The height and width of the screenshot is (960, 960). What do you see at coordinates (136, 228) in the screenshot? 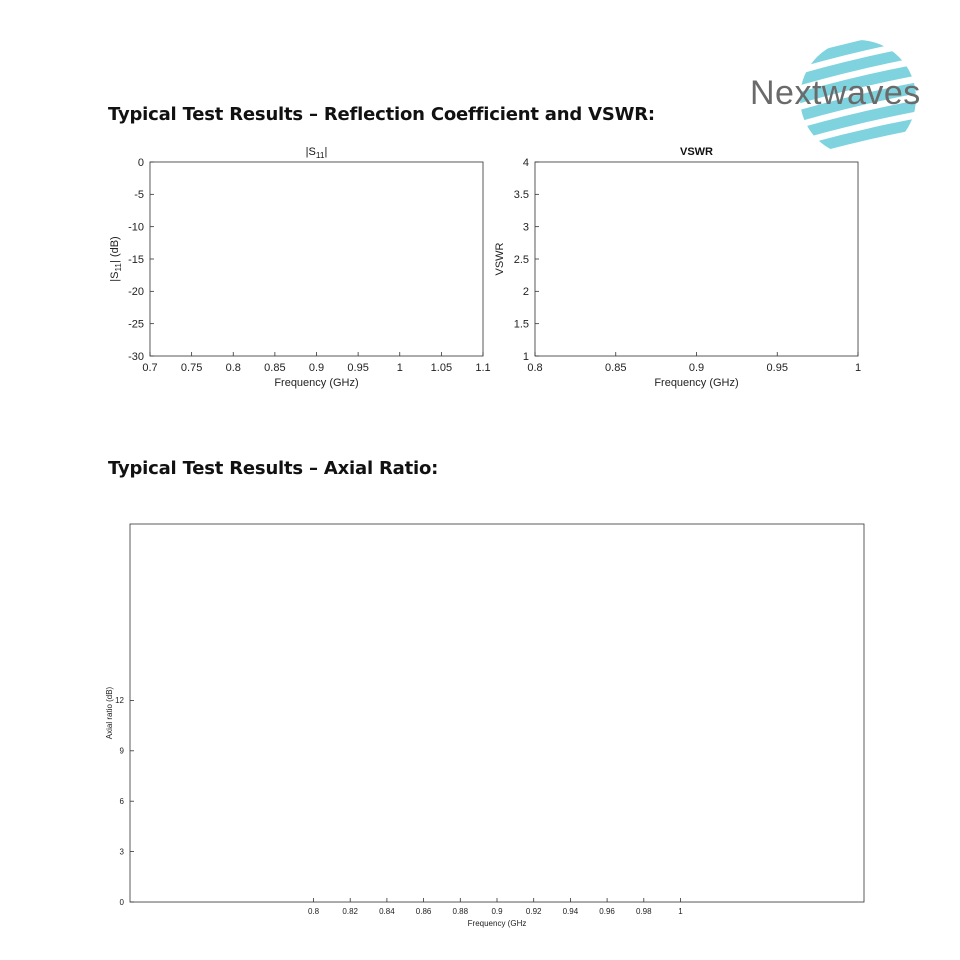
I see `y-tick-label: -10` at bounding box center [136, 228].